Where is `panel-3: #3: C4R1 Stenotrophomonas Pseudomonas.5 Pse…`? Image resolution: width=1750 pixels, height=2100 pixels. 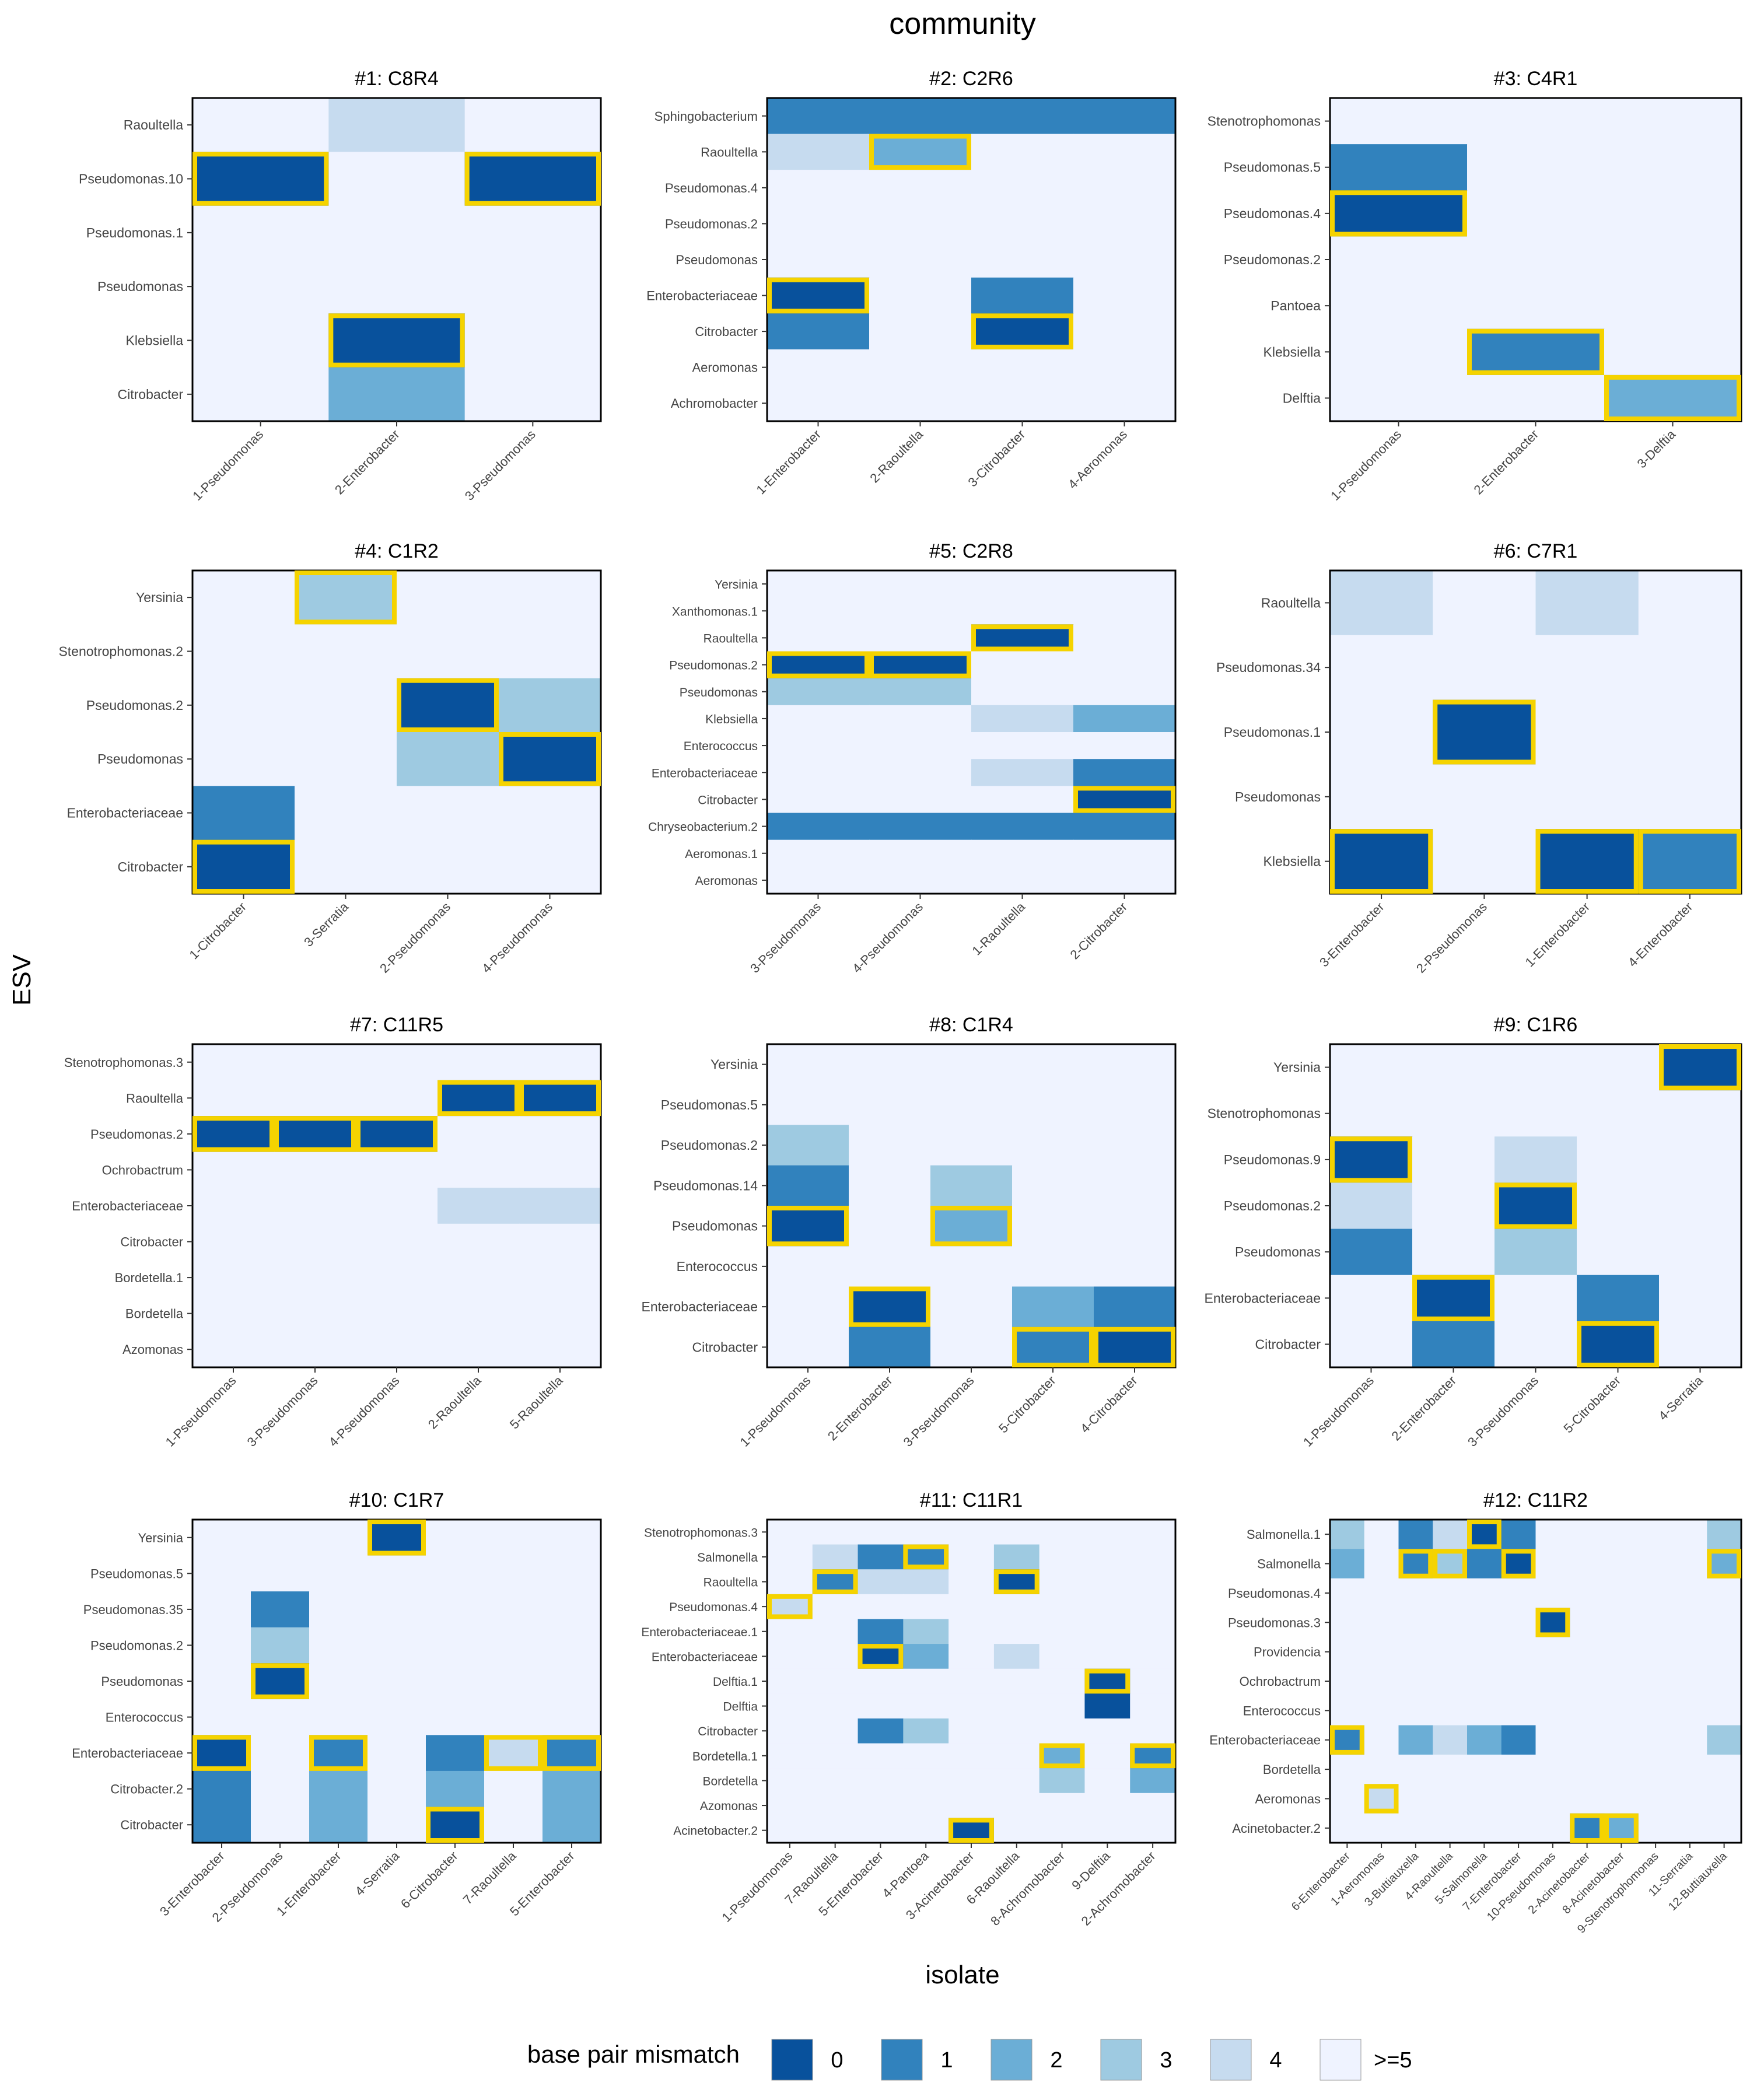
panel-3: #3: C4R1 Stenotrophomonas Pseudomonas.5 Pse… is located at coordinates (1475, 285).